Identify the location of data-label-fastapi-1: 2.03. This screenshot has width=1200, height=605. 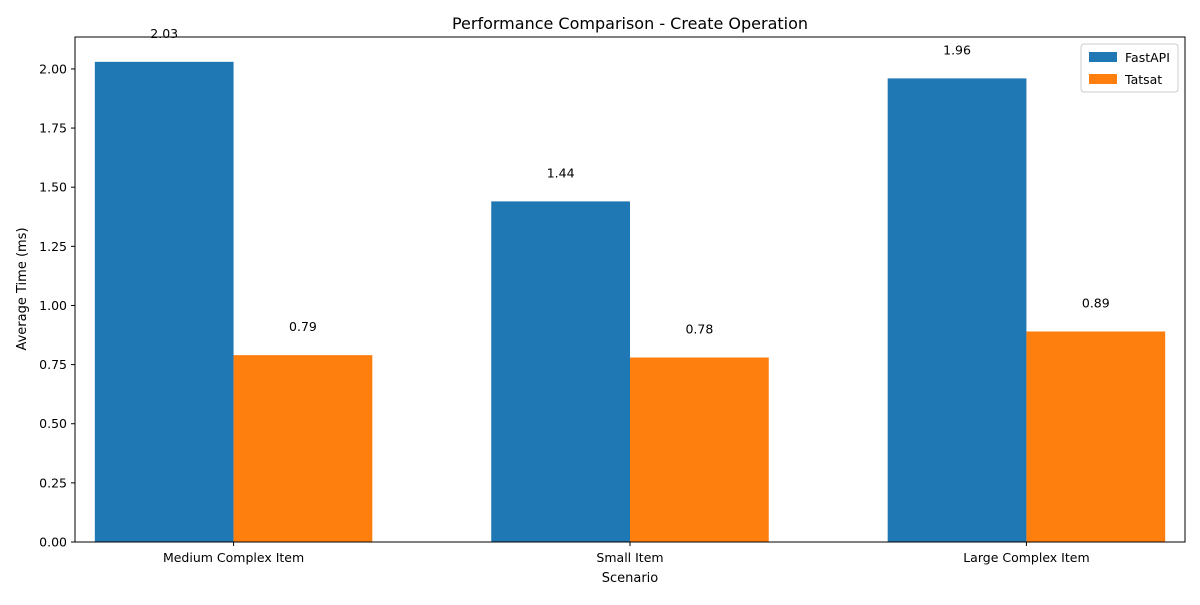
(164, 33).